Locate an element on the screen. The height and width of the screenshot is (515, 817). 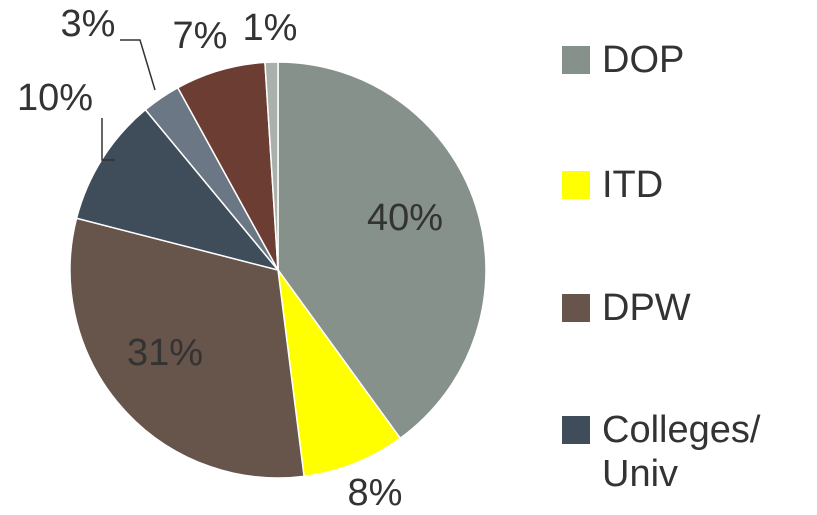
legend-label: ITD is located at coordinates (633, 185).